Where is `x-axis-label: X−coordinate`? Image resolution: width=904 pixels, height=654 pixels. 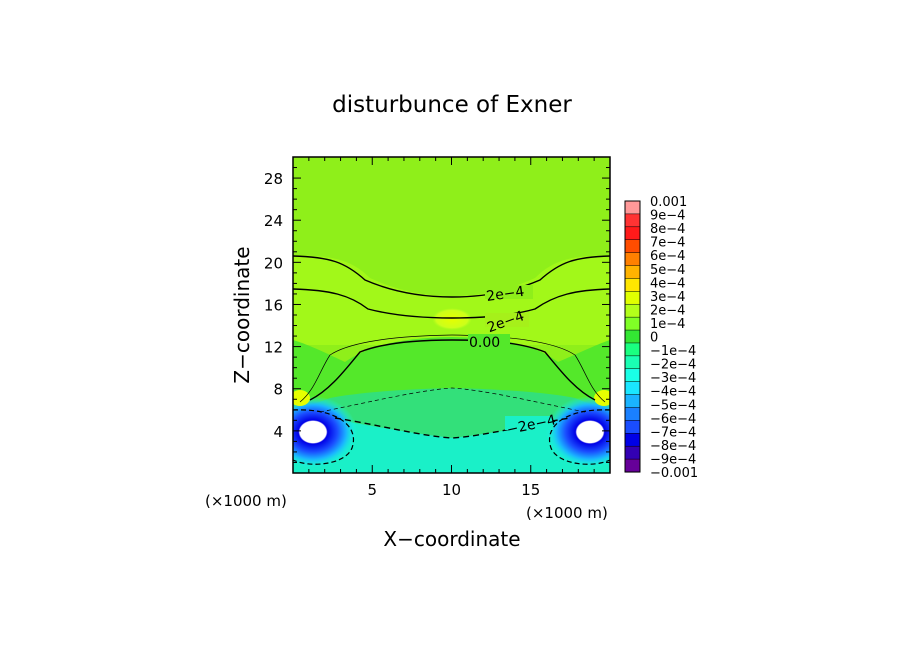
x-axis-label: X−coordinate is located at coordinates (451, 539).